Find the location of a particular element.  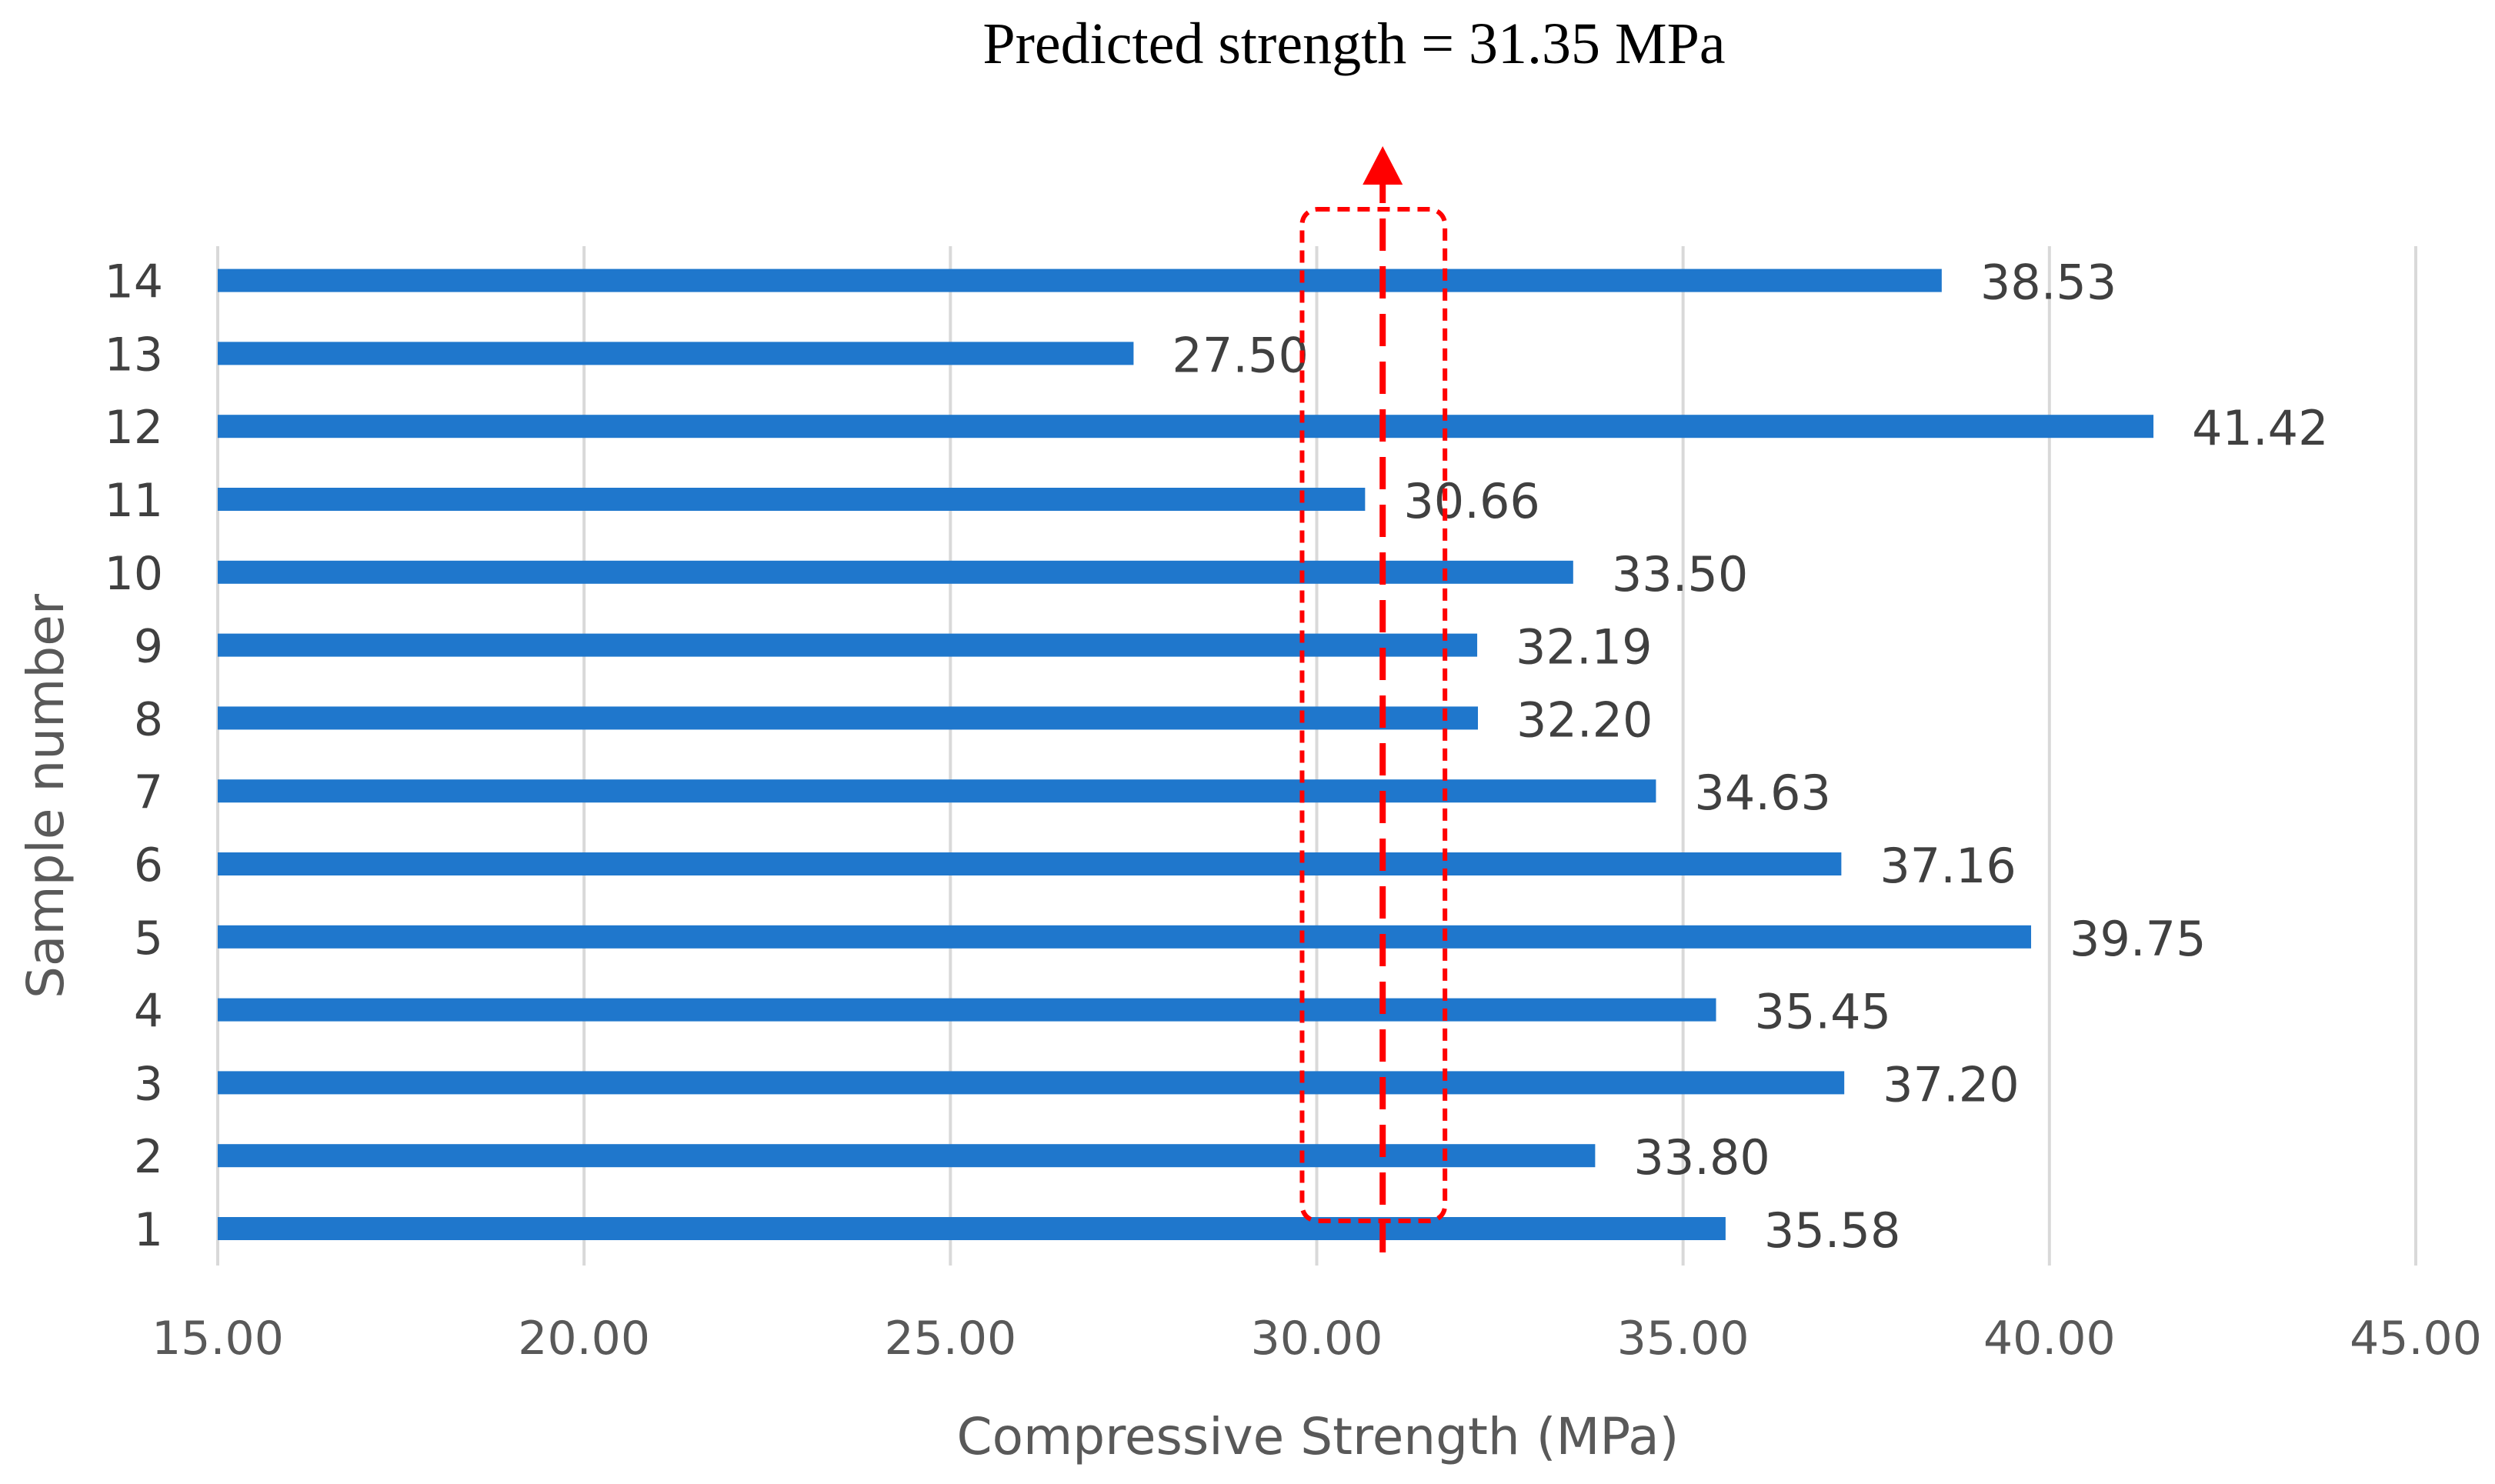

x-axis-title: Compressive Strength (MPa) is located at coordinates (1318, 1436).